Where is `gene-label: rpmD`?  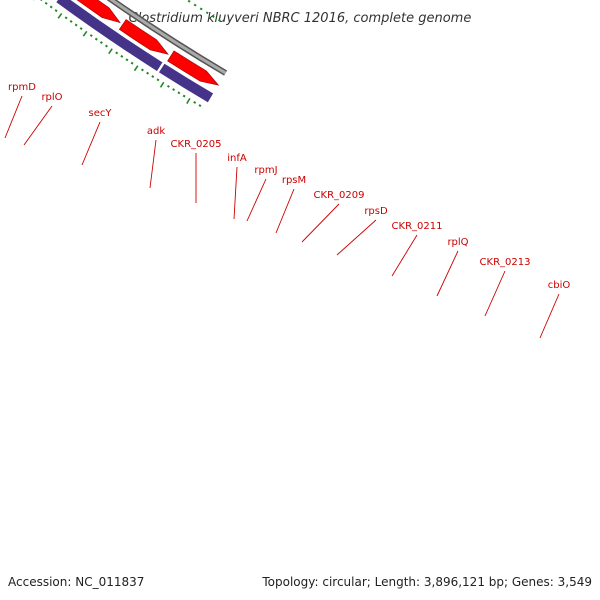 gene-label: rpmD is located at coordinates (22, 87).